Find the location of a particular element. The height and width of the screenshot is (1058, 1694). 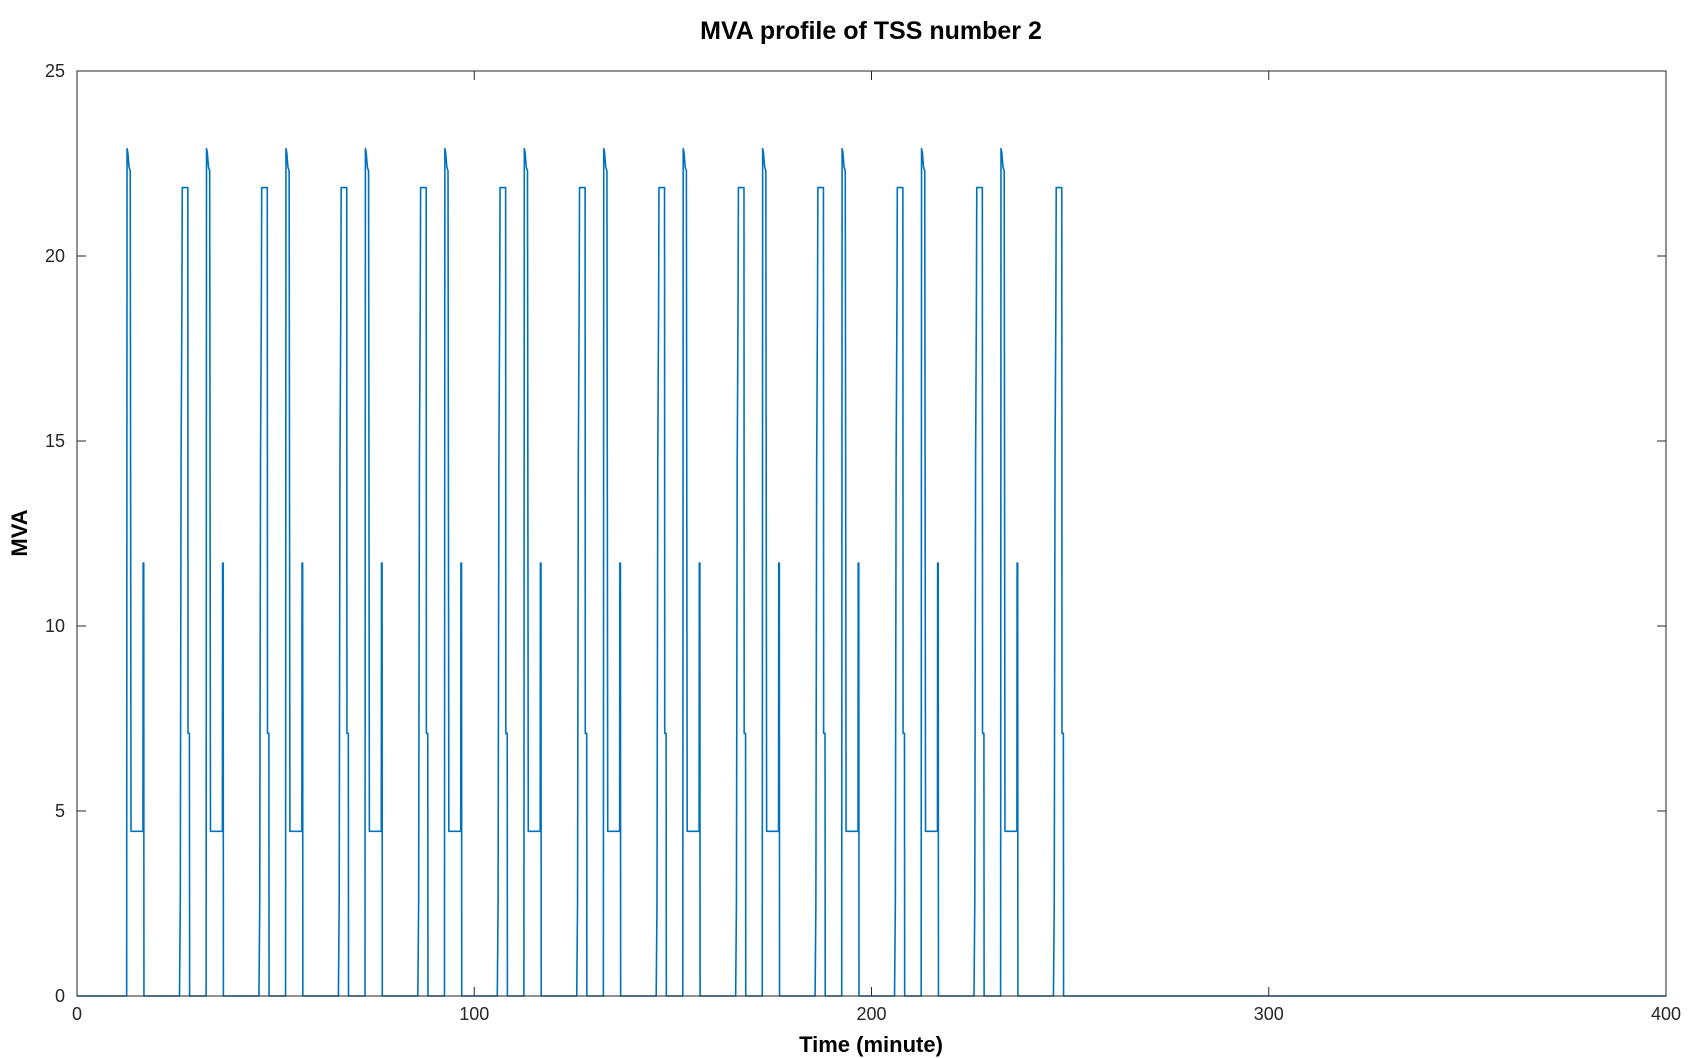

x-tick-label: 100 is located at coordinates (474, 1014).